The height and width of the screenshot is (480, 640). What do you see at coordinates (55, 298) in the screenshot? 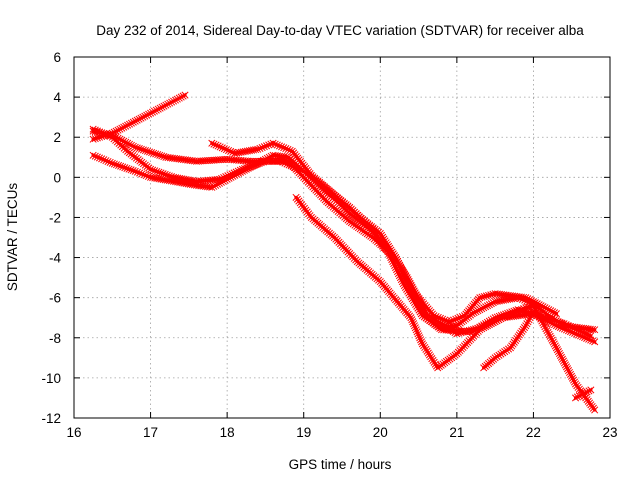
I see `y-tick-label: -6` at bounding box center [55, 298].